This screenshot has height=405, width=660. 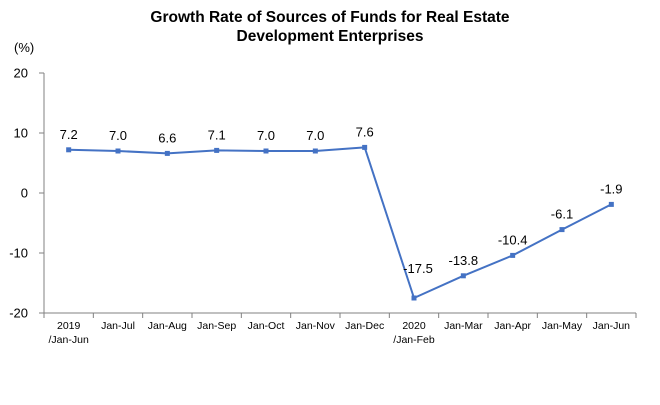 What do you see at coordinates (24, 47) in the screenshot?
I see `y-axis-unit-label: (%)` at bounding box center [24, 47].